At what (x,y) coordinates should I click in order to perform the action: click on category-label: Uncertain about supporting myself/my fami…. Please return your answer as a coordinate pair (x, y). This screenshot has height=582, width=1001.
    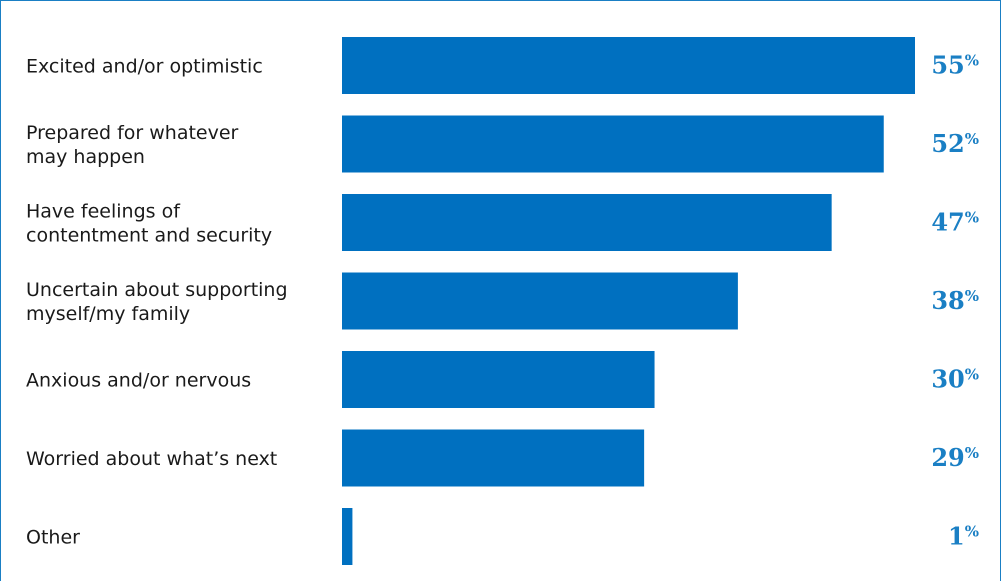
    Looking at the image, I should click on (157, 302).